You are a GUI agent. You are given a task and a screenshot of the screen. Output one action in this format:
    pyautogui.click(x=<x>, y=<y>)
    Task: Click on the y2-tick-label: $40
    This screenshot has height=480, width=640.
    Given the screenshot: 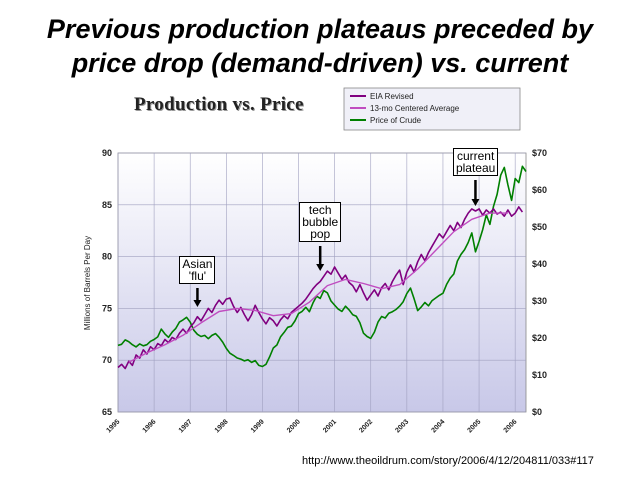 What is the action you would take?
    pyautogui.click(x=539, y=264)
    